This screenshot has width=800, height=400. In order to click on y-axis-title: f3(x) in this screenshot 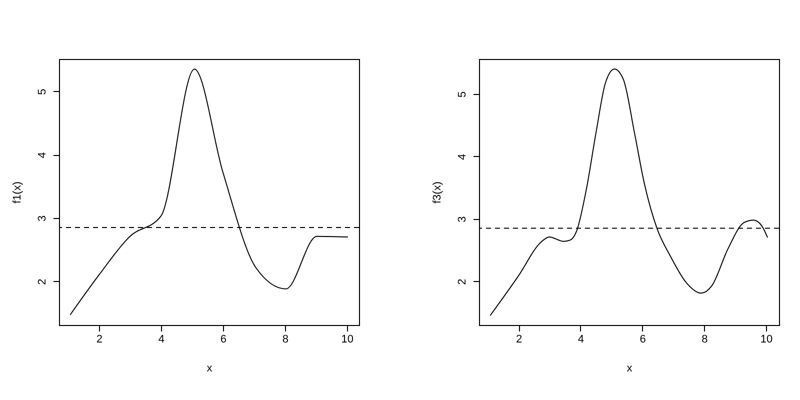, I will do `click(438, 193)`.